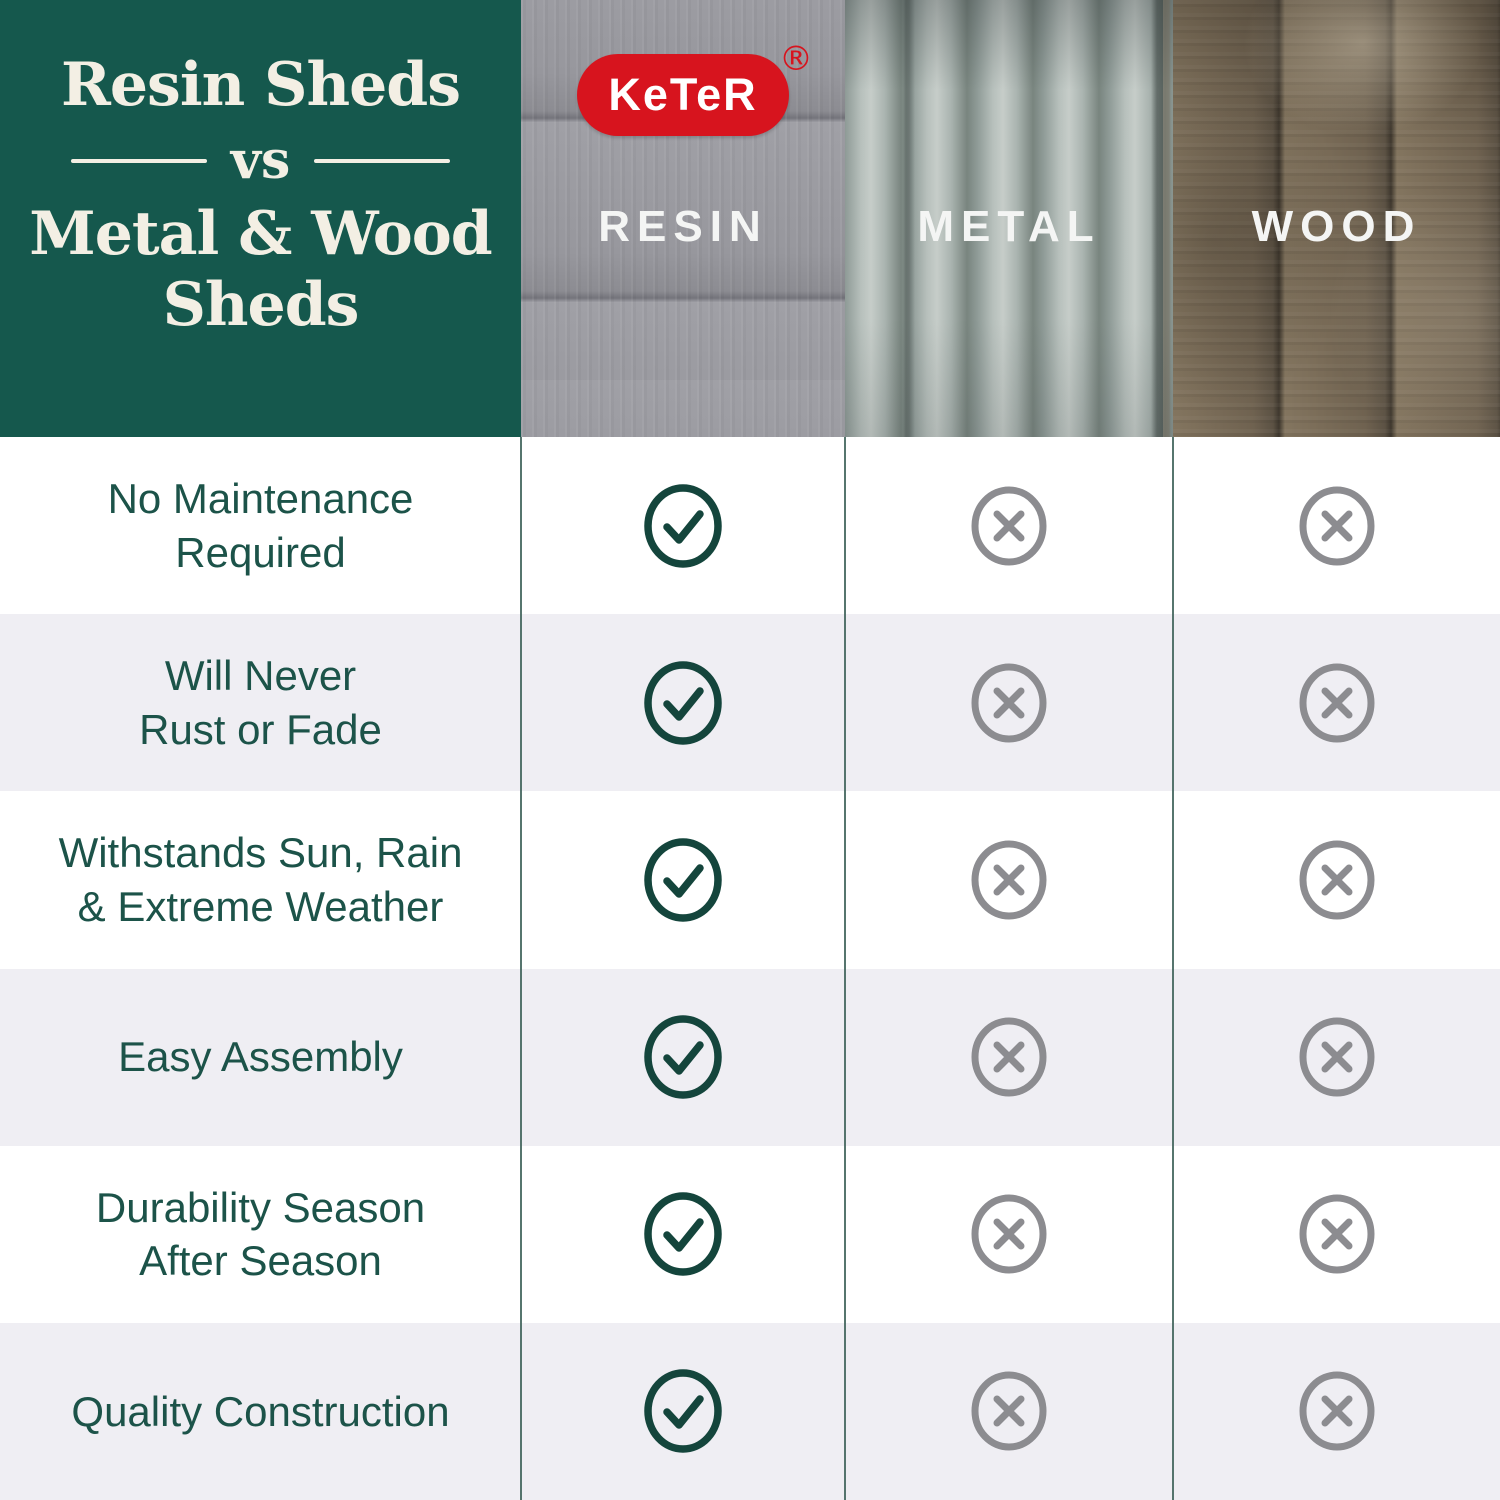 The image size is (1500, 1500). Describe the element at coordinates (1336, 226) in the screenshot. I see `column-label-wood: WOOD` at that location.